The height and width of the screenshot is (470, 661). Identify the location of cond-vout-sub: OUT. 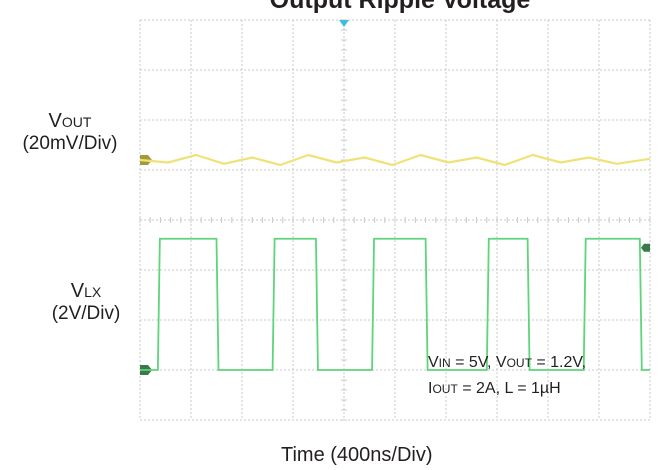
(519, 363).